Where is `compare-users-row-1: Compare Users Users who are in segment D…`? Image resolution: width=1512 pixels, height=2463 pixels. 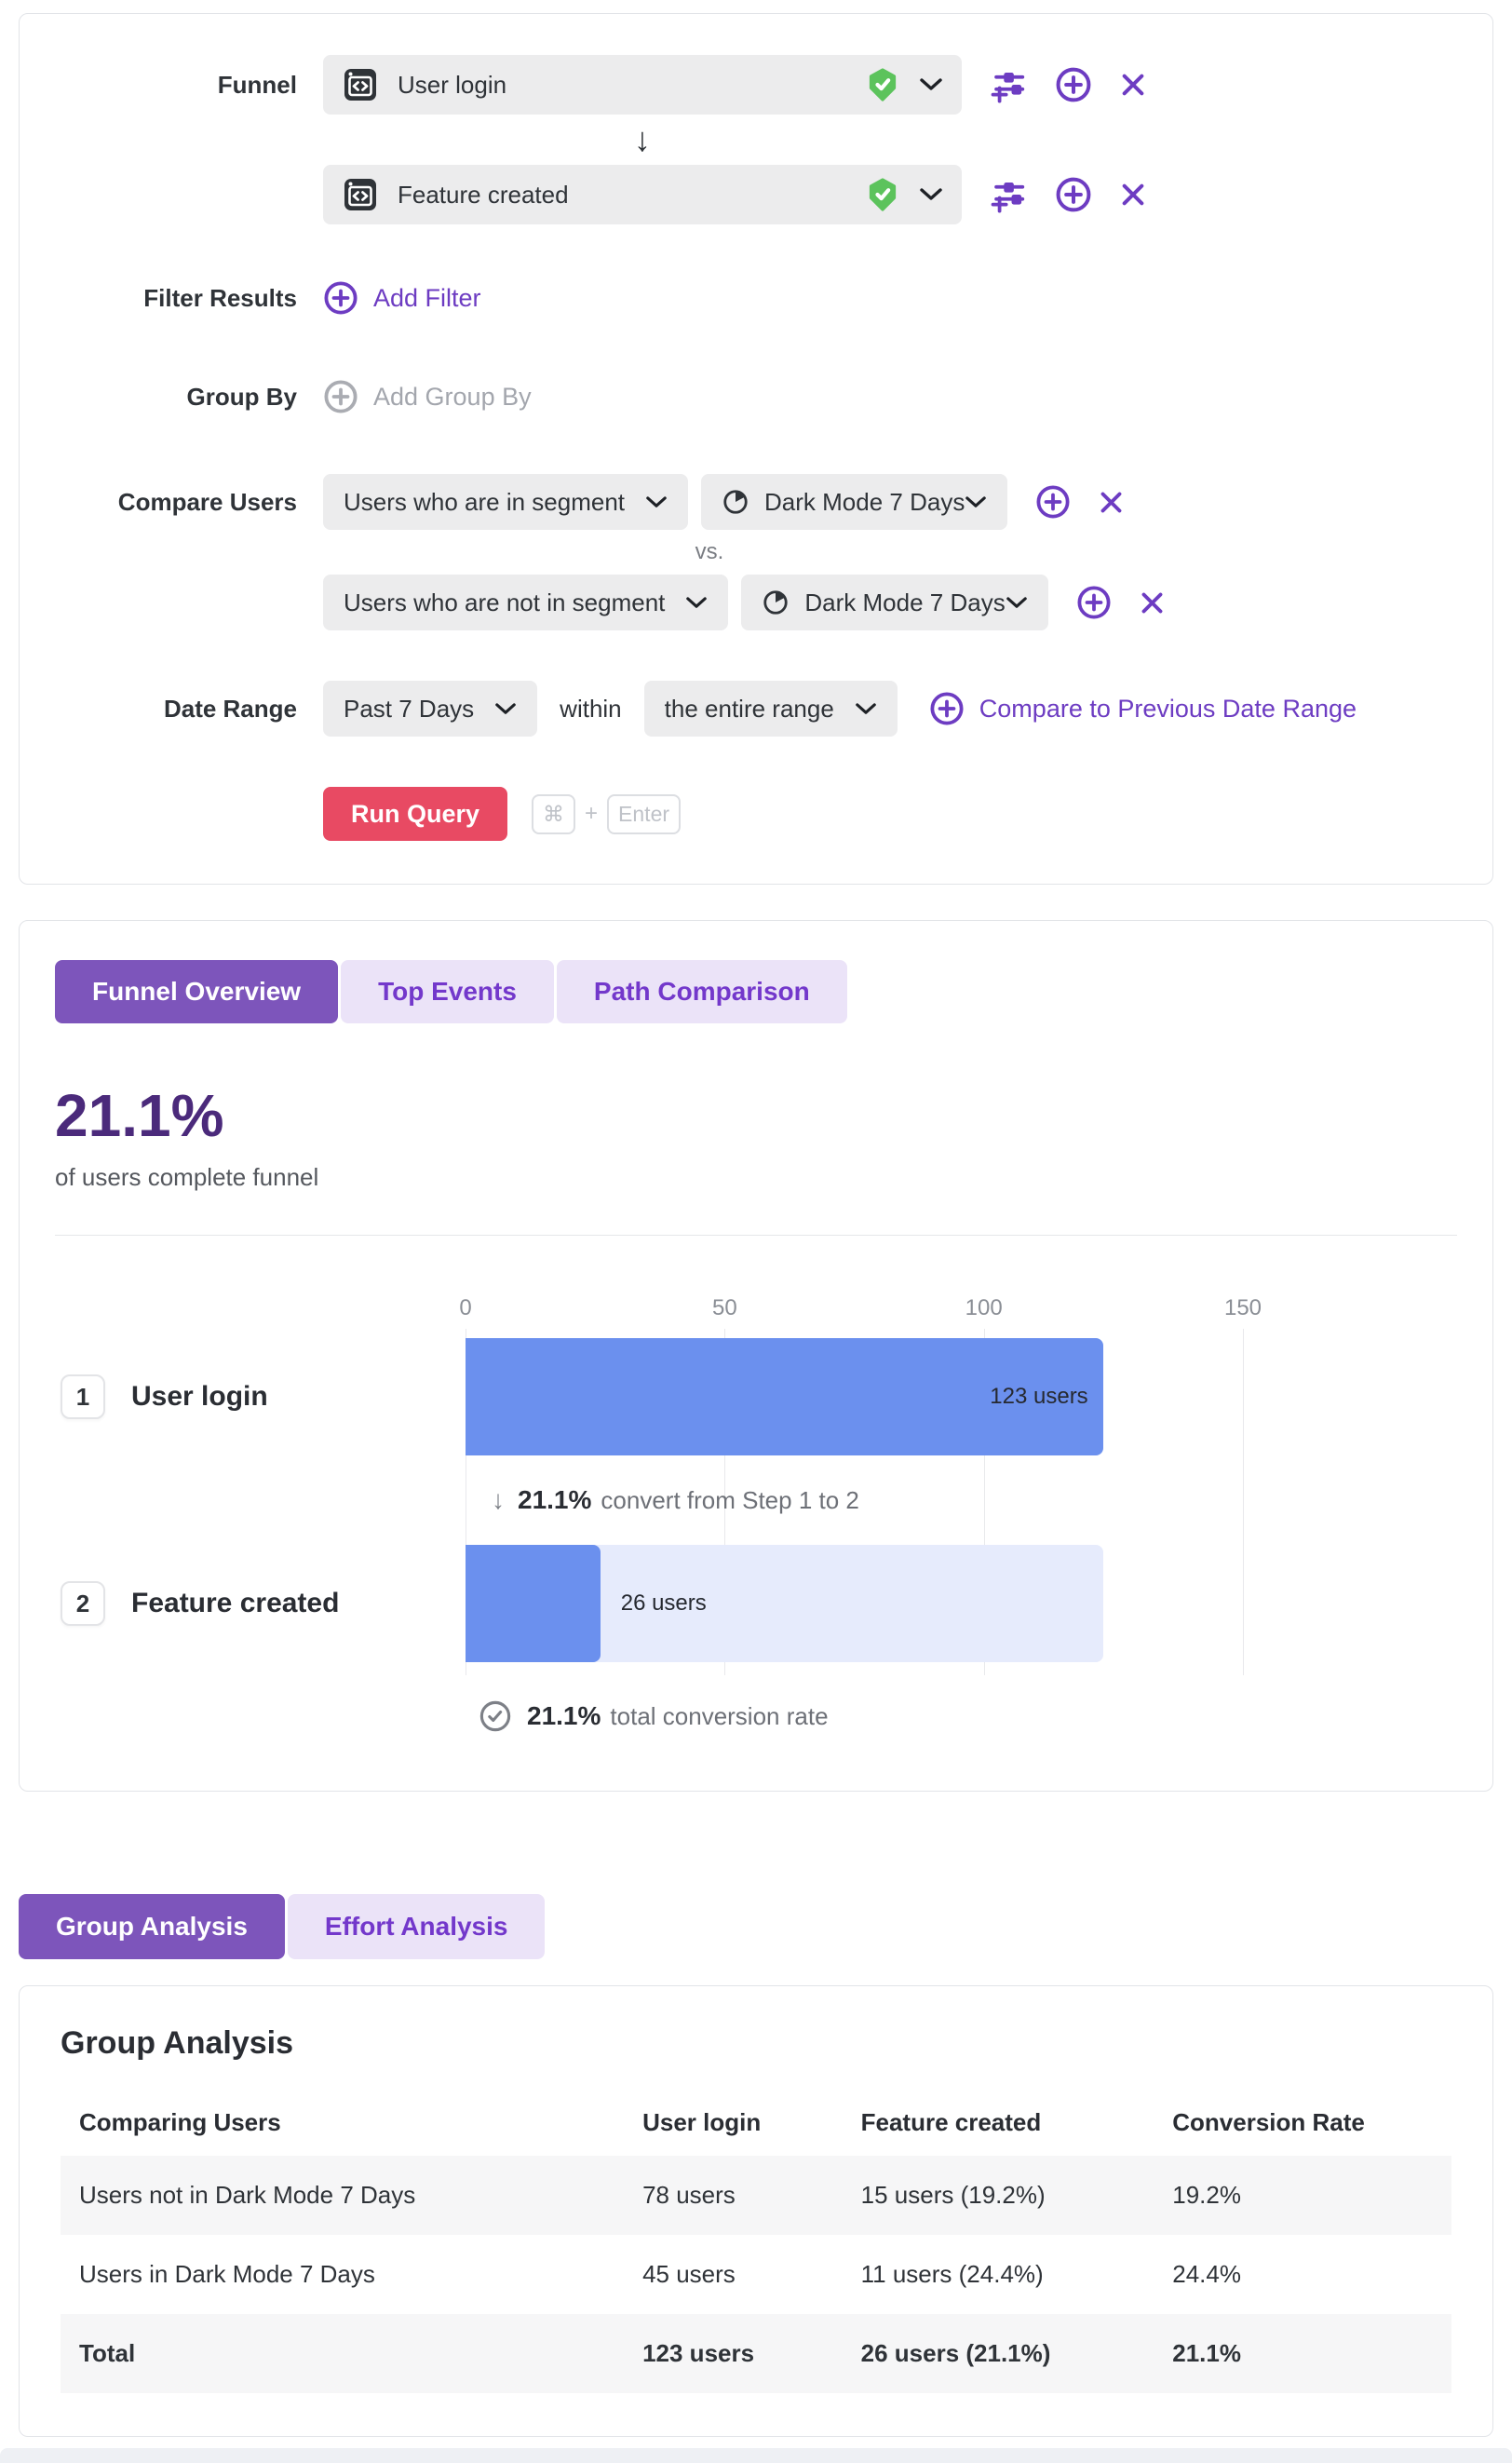
compare-users-row-1: Compare Users Users who are in segment D… is located at coordinates (755, 502).